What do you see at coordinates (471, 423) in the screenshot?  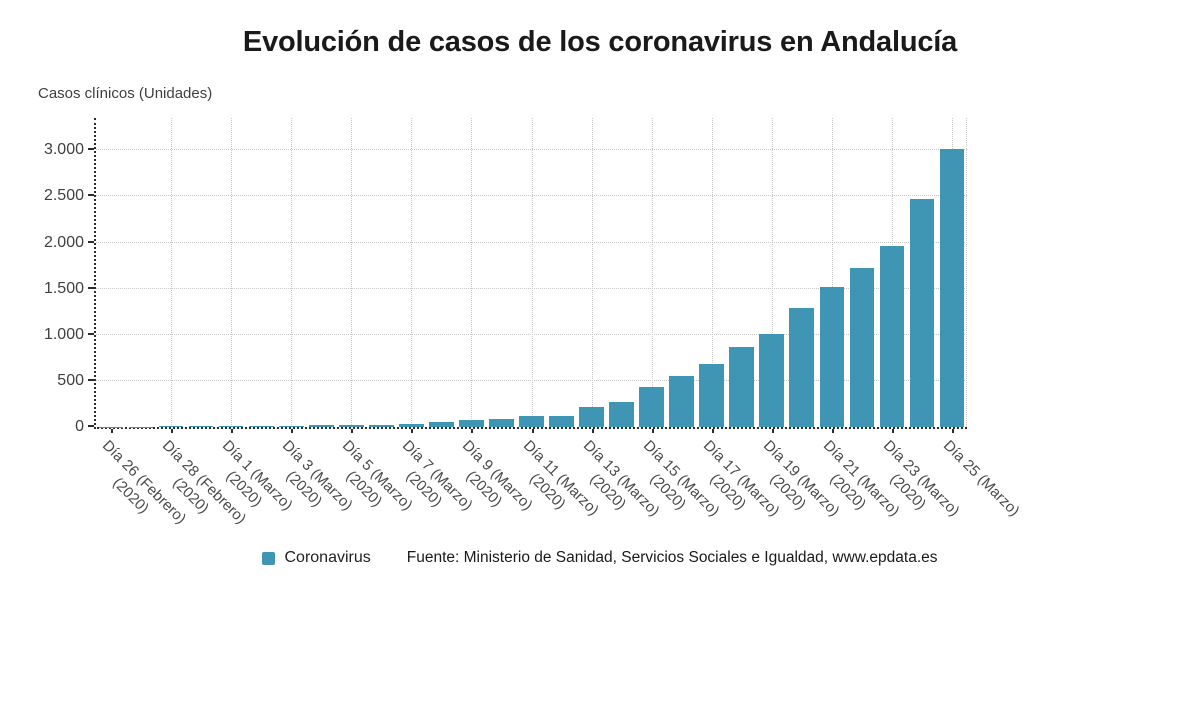 I see `bar-d-a-9-marzo-` at bounding box center [471, 423].